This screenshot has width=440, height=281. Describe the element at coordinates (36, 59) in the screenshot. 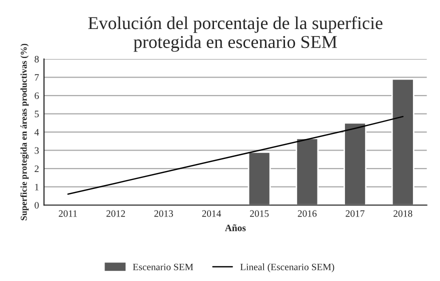

I see `y-tick-label: 8` at that location.